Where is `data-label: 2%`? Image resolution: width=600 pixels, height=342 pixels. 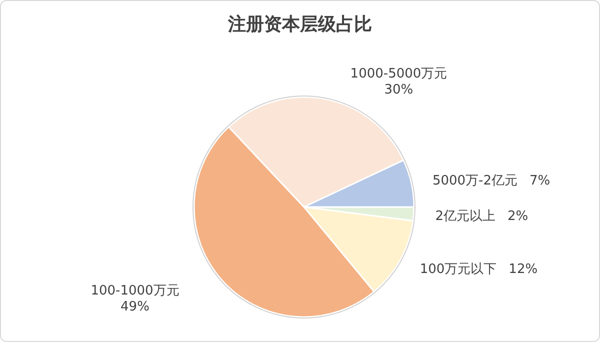
data-label: 2% is located at coordinates (518, 216).